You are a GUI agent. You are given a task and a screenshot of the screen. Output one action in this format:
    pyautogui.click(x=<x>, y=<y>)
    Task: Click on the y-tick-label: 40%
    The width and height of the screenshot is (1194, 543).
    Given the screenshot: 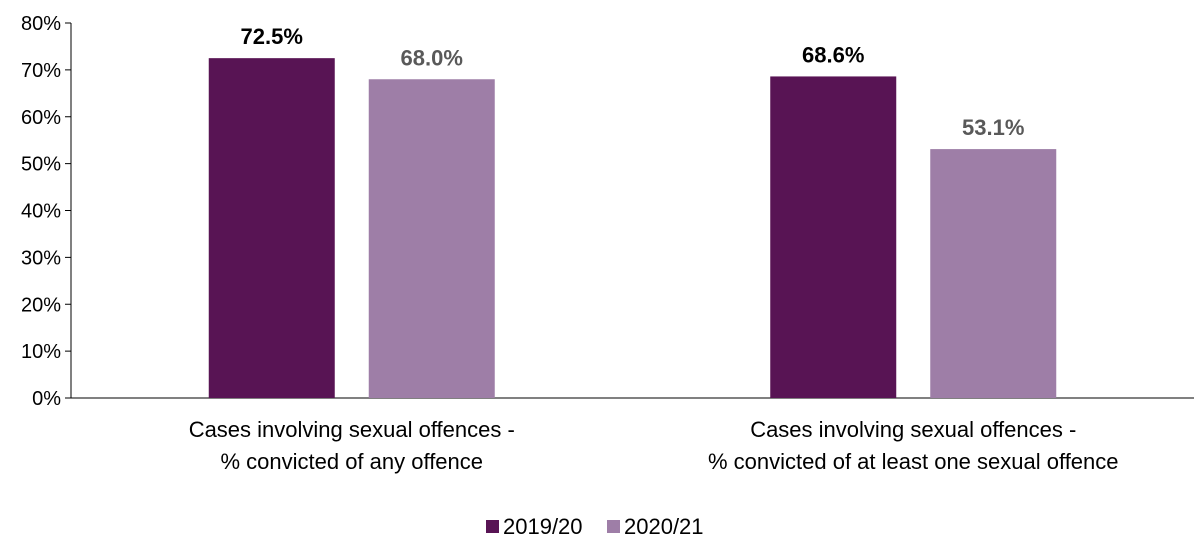 What is the action you would take?
    pyautogui.click(x=41, y=212)
    